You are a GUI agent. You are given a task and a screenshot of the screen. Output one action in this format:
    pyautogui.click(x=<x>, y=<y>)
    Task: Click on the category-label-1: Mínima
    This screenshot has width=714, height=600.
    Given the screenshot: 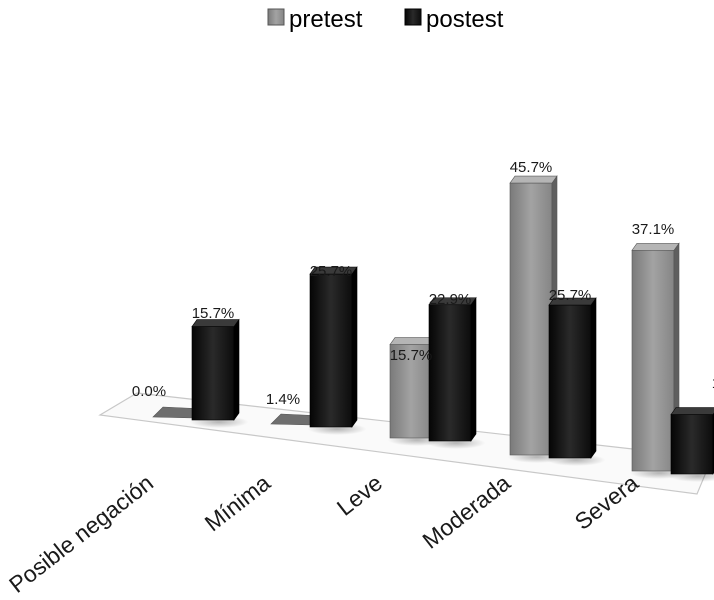 What is the action you would take?
    pyautogui.click(x=238, y=502)
    